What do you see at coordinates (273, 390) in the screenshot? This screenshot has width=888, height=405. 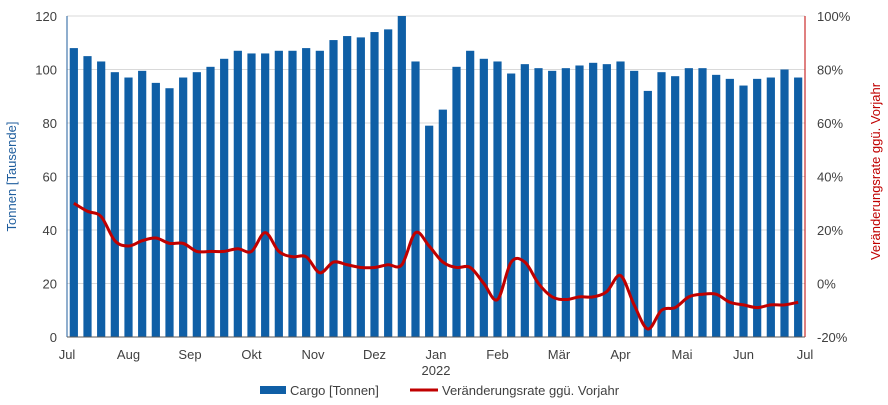 I see `legend-swatch-cargo` at bounding box center [273, 390].